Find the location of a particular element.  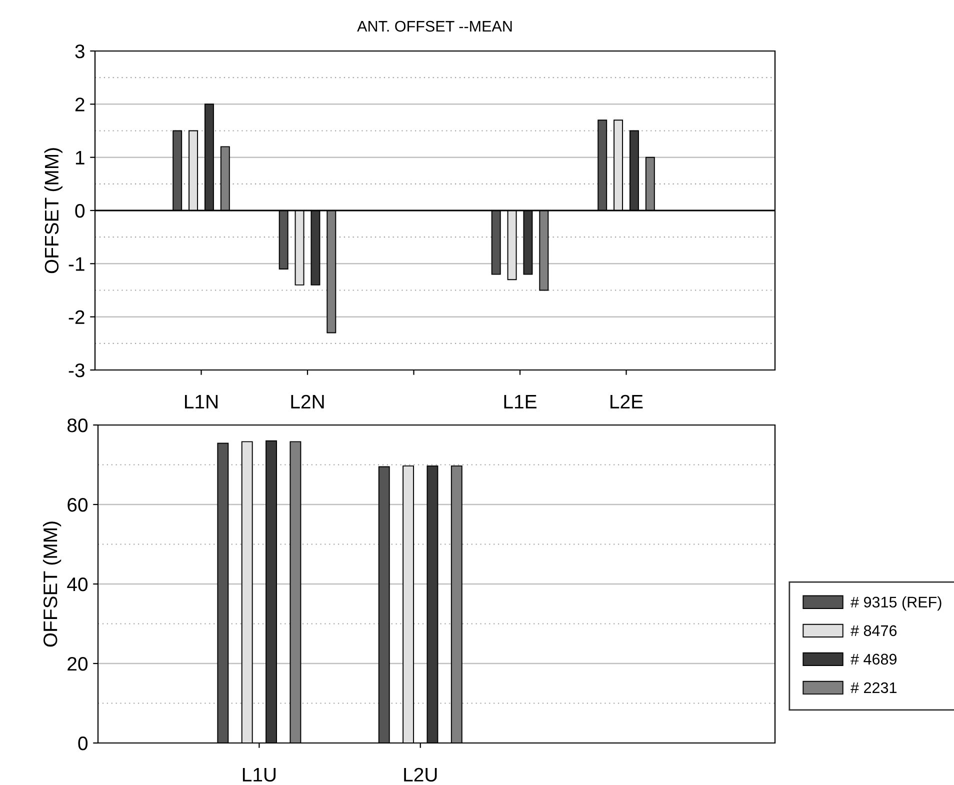

chart-title: ANT. OFFSET --MEAN is located at coordinates (434, 26).